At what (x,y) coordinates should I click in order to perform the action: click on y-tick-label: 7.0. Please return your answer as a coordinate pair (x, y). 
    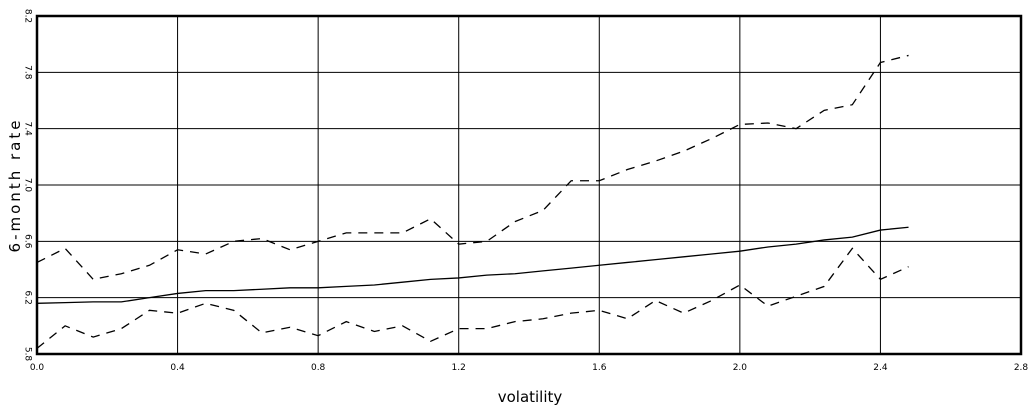
    Looking at the image, I should click on (28, 185).